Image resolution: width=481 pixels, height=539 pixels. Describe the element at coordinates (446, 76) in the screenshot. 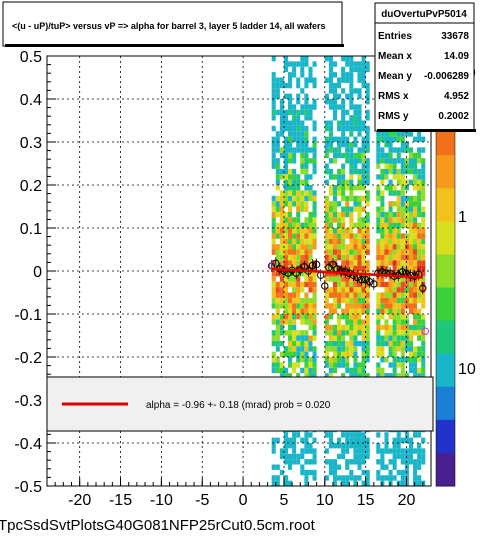

I see `stats-value: -0.006289` at that location.